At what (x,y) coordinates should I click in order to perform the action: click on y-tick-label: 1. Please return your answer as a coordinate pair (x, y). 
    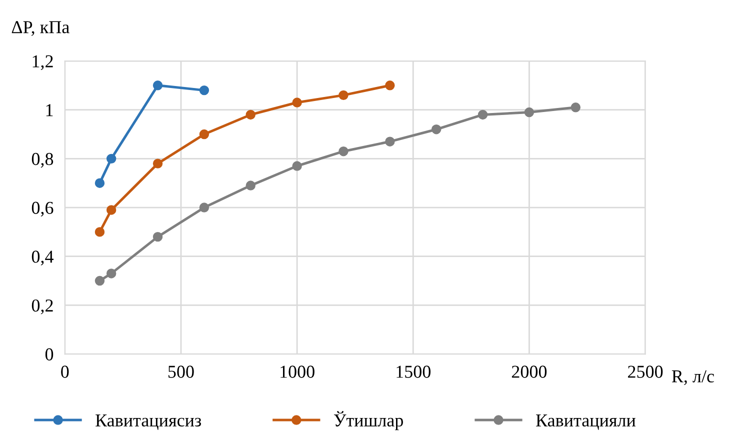
    Looking at the image, I should click on (49, 110).